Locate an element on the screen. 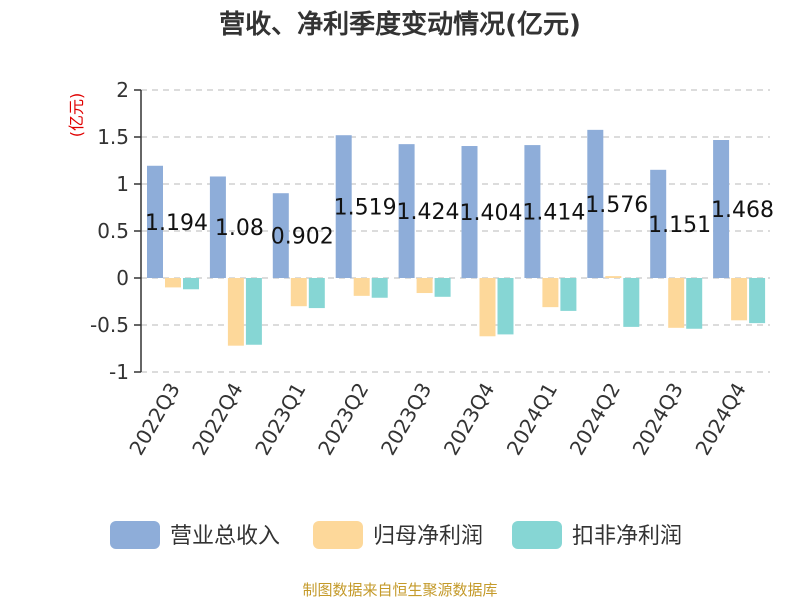  x-tick-label: 2024Q3 is located at coordinates (658, 419).